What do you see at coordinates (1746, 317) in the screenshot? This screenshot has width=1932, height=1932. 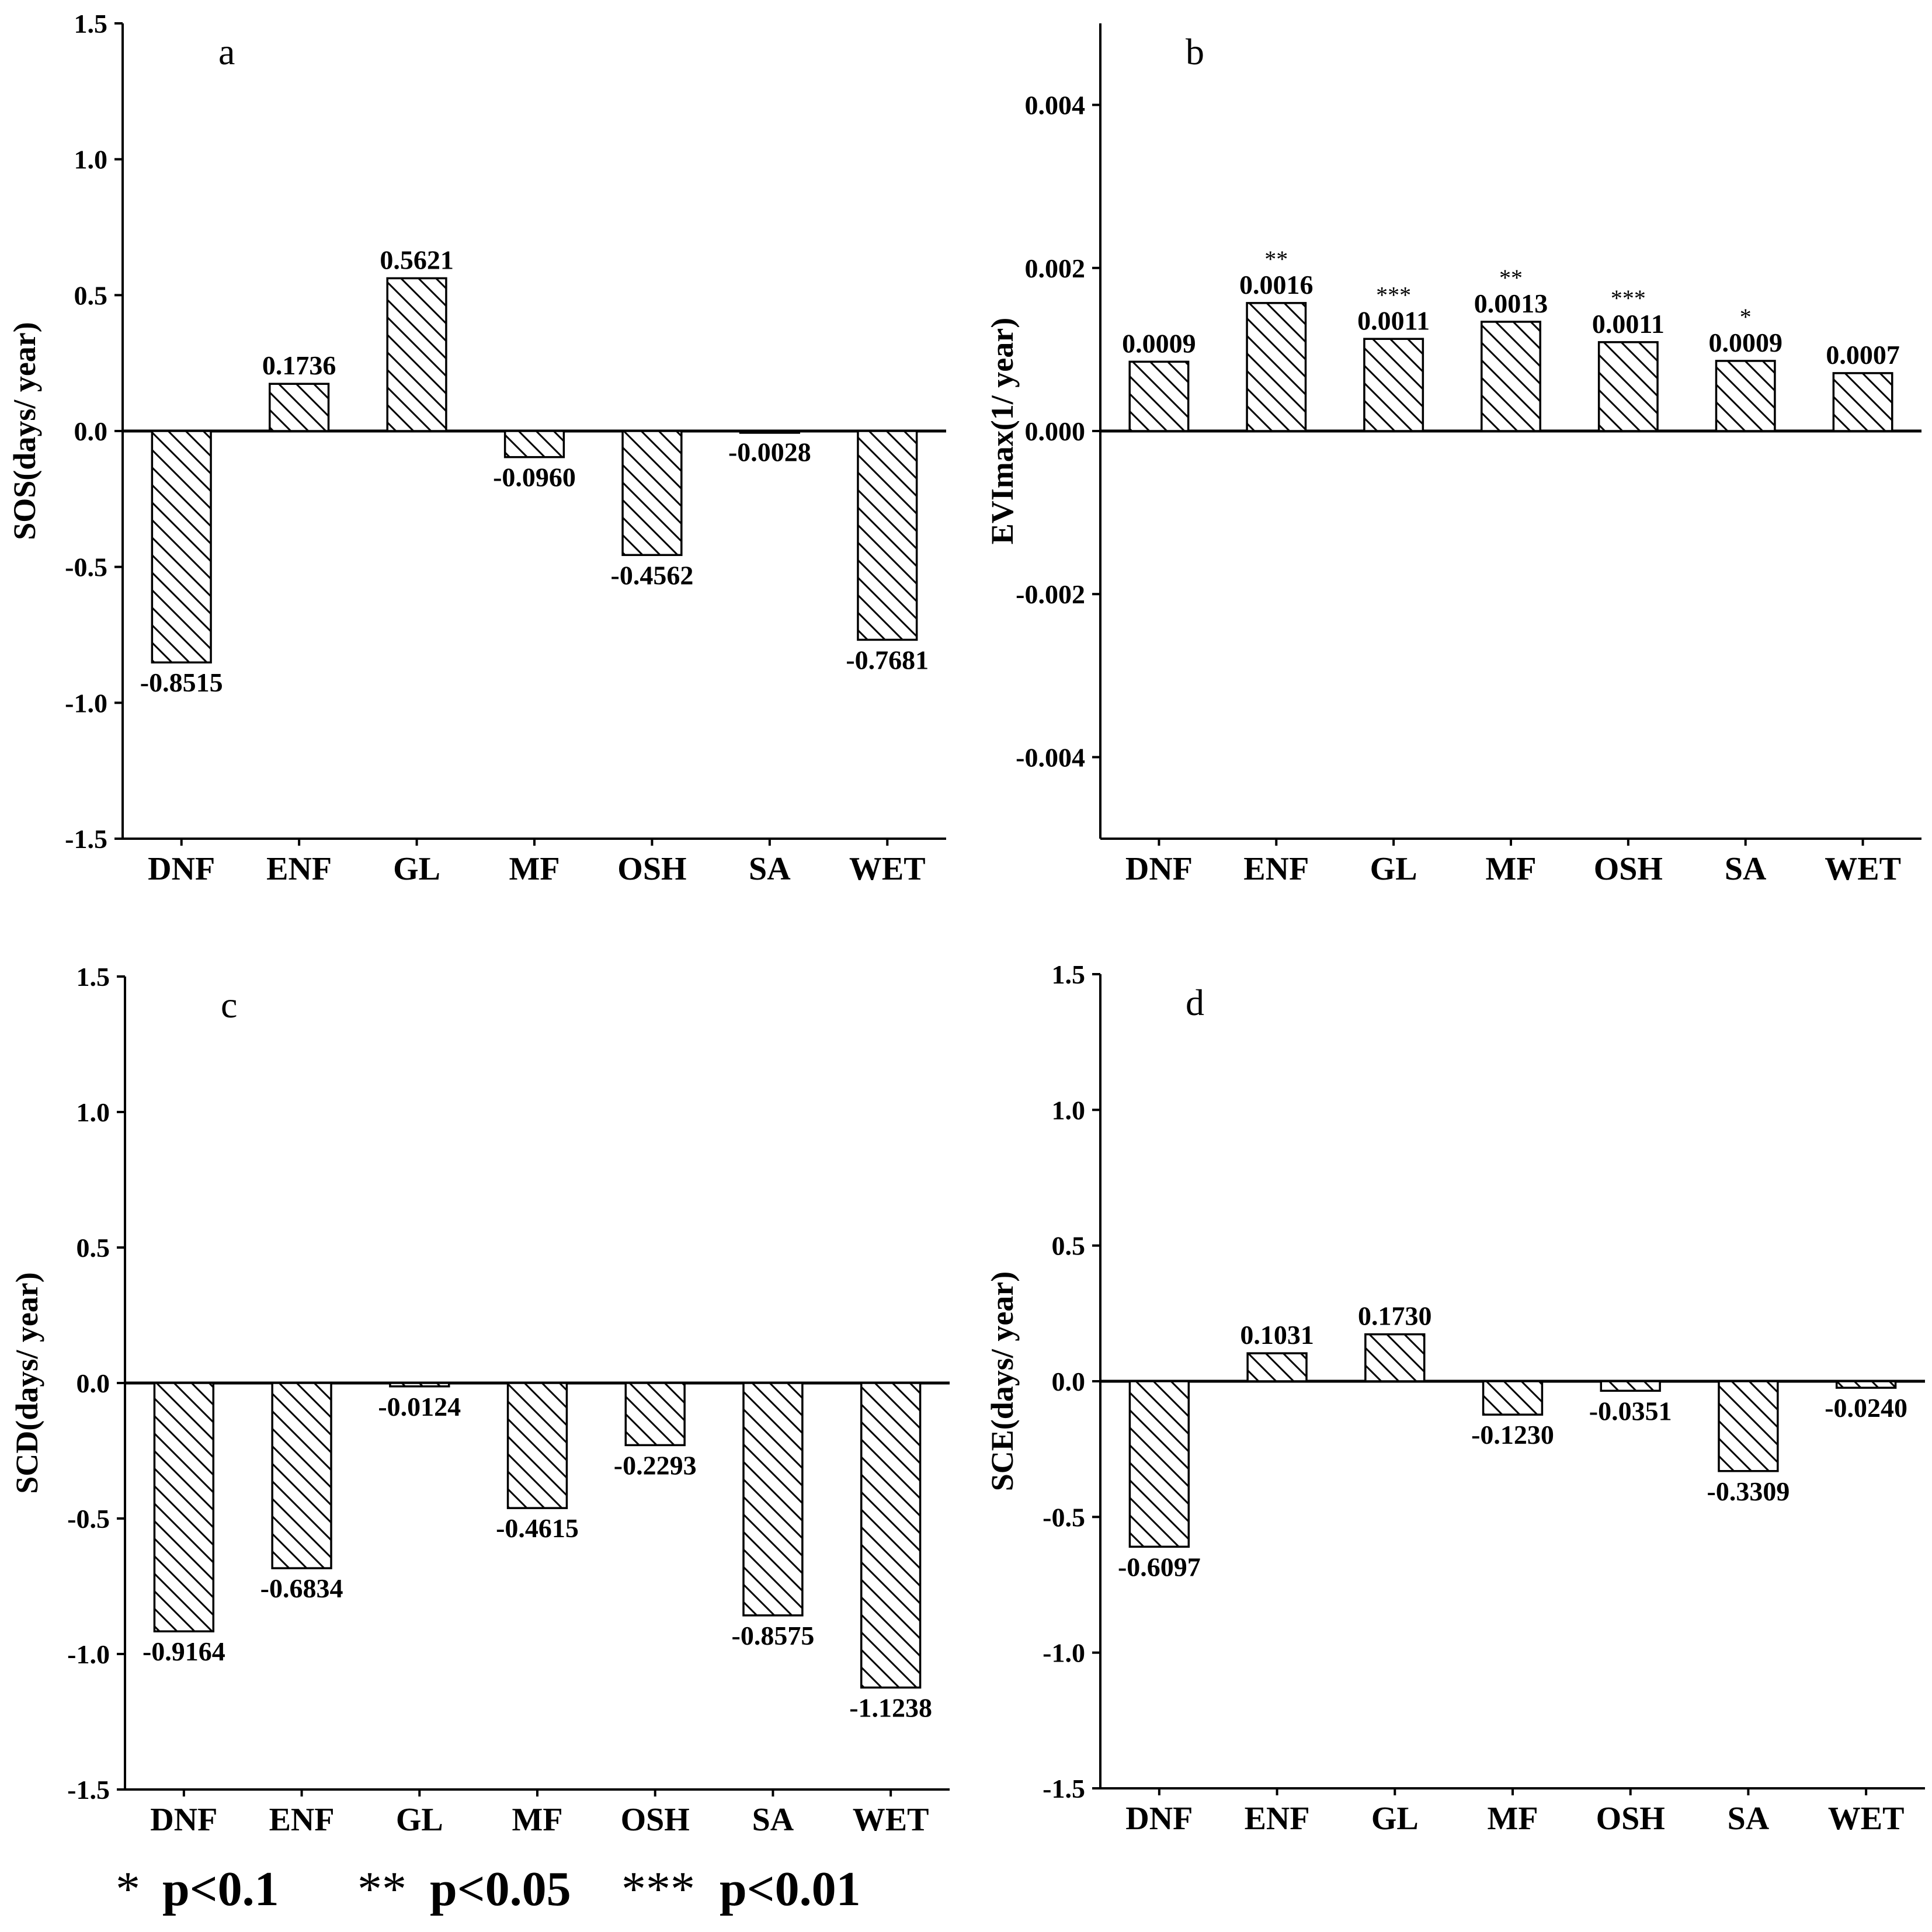 I see `significance-stars: *` at bounding box center [1746, 317].